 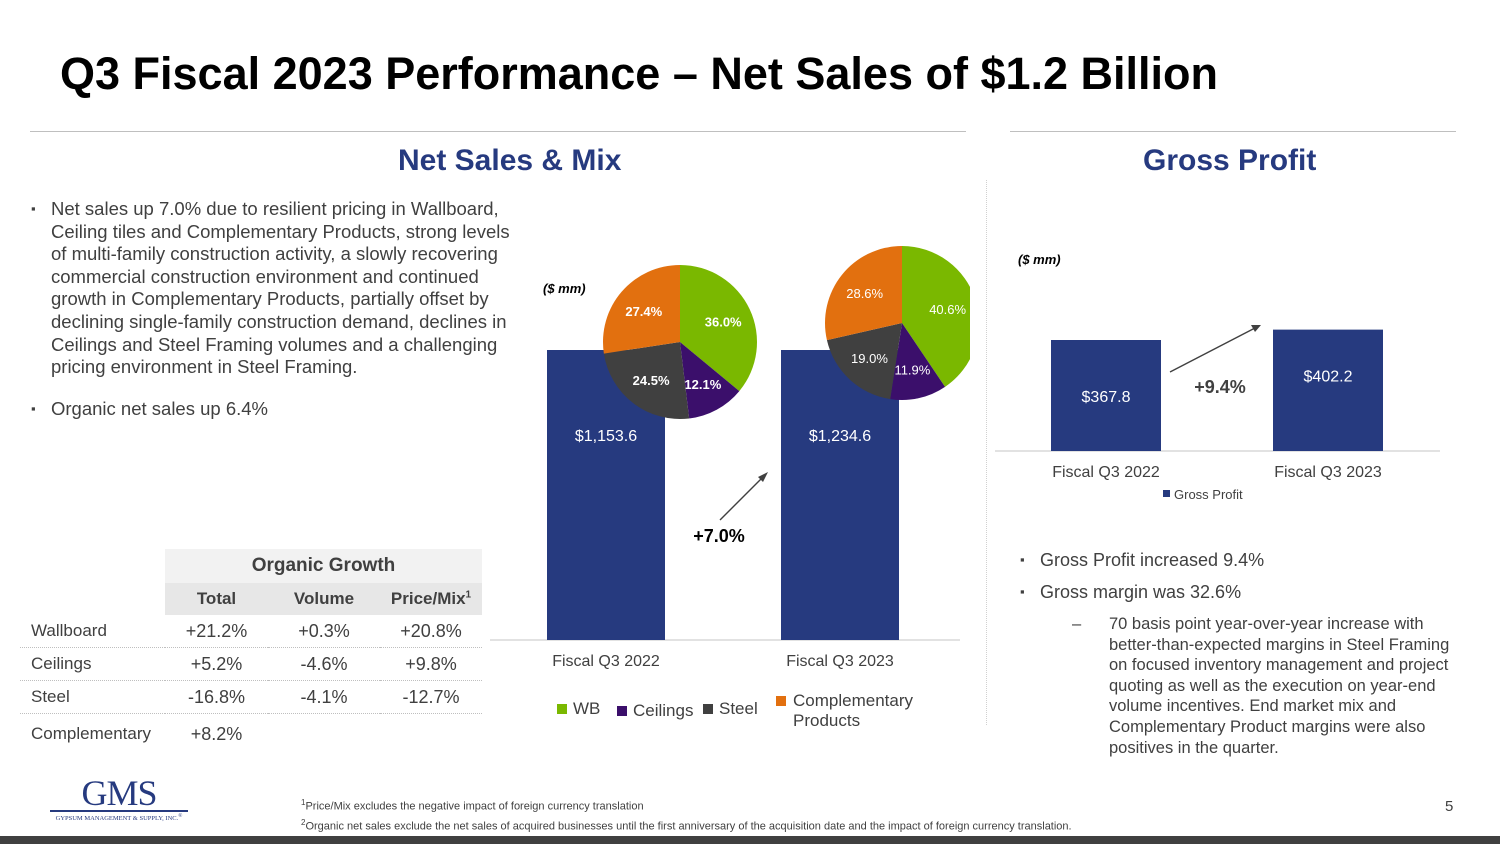 I want to click on gross-profit-legend: Gross Profit, so click(x=1208, y=494).